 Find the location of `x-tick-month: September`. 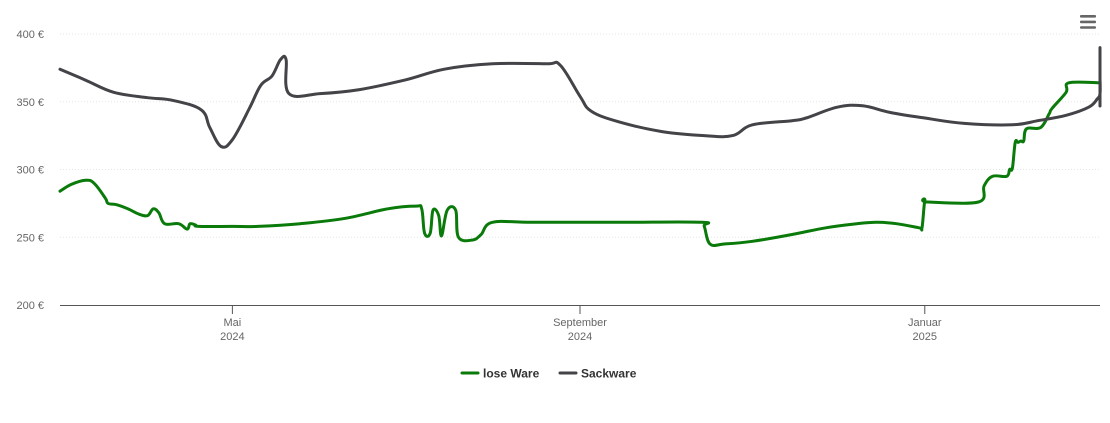

x-tick-month: September is located at coordinates (580, 323).